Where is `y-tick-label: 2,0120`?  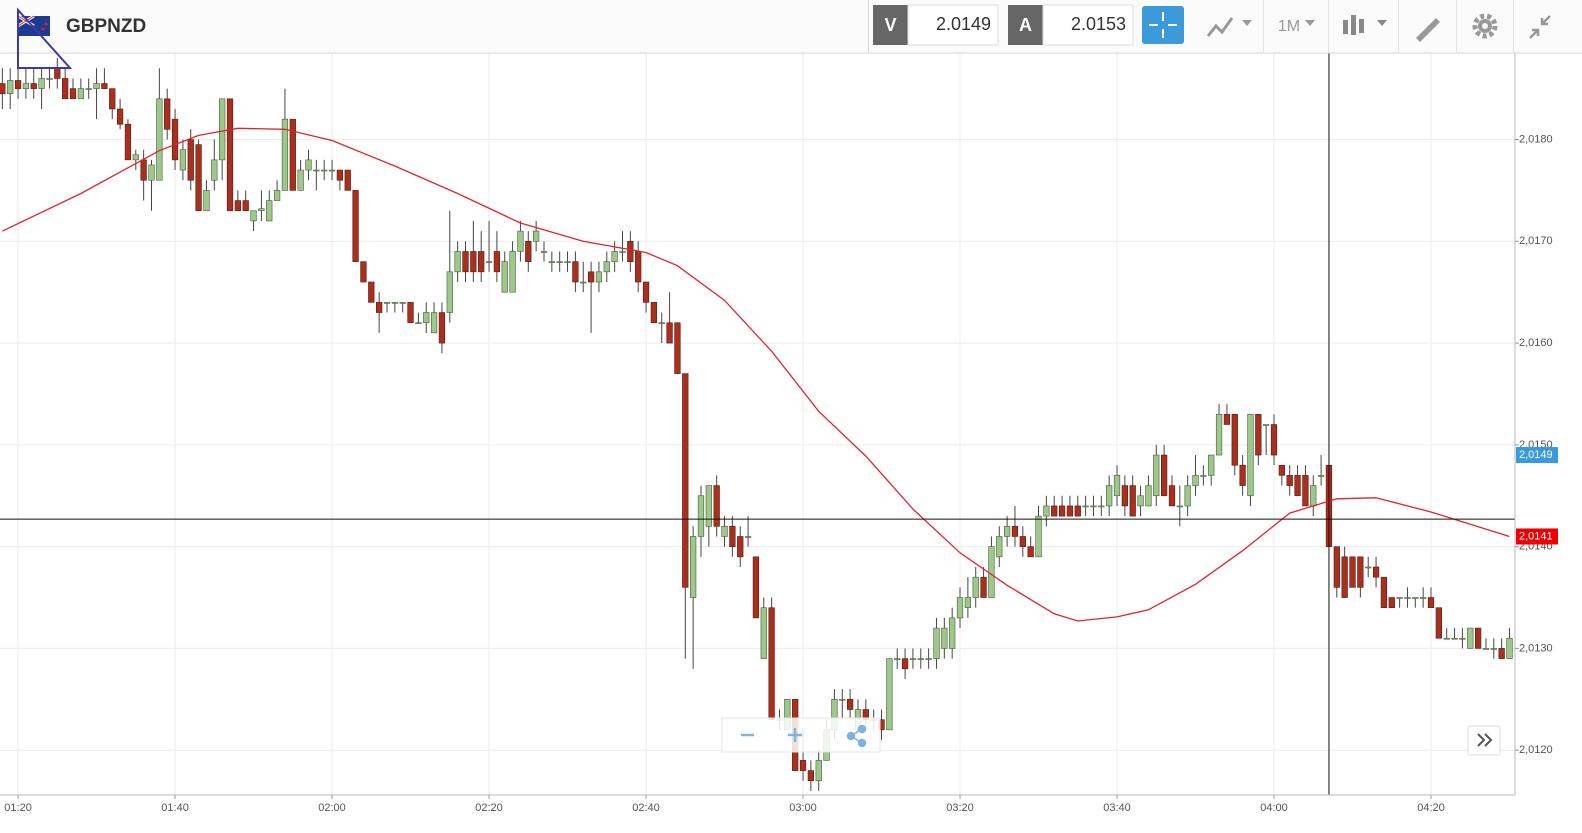
y-tick-label: 2,0120 is located at coordinates (1536, 750).